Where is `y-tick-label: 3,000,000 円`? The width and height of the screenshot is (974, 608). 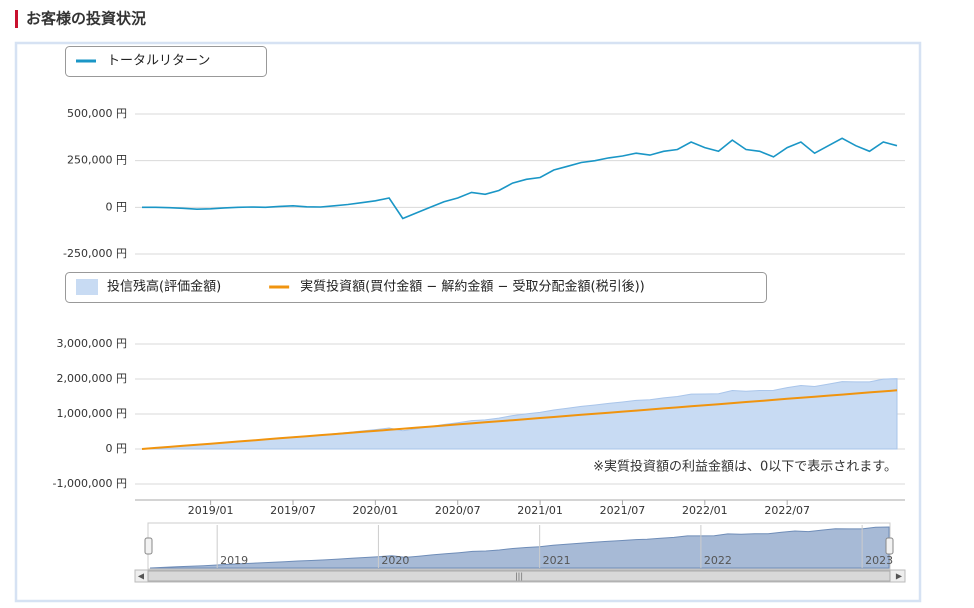
y-tick-label: 3,000,000 円 is located at coordinates (92, 343).